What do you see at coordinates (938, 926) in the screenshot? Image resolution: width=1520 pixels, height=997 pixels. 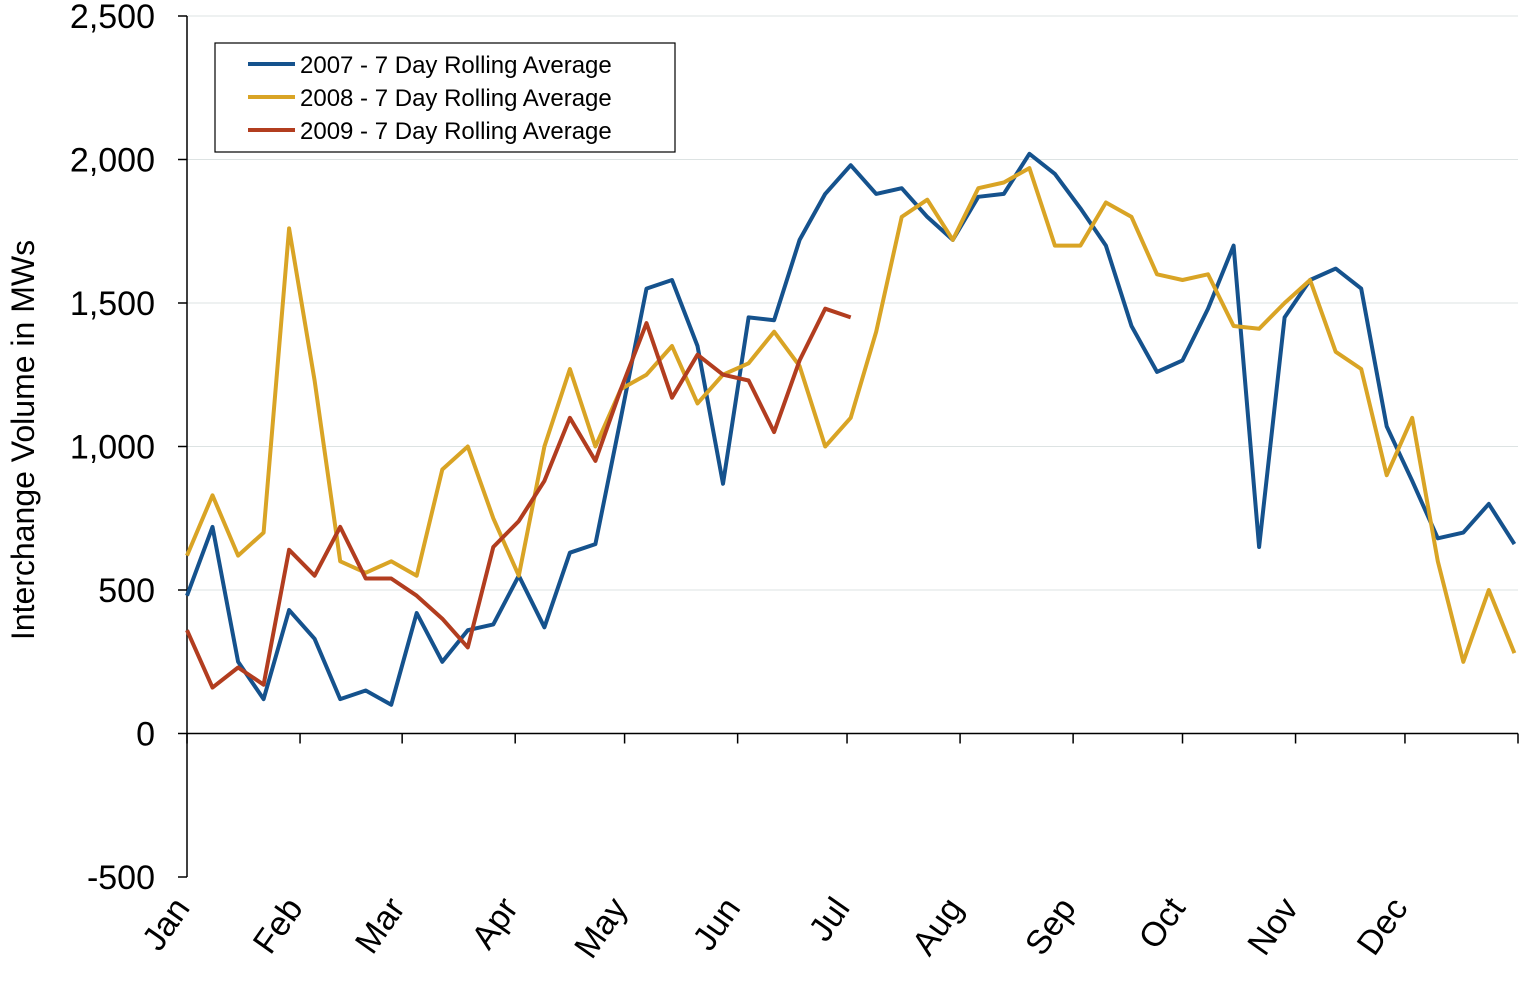 I see `x-tick-label: Aug` at bounding box center [938, 926].